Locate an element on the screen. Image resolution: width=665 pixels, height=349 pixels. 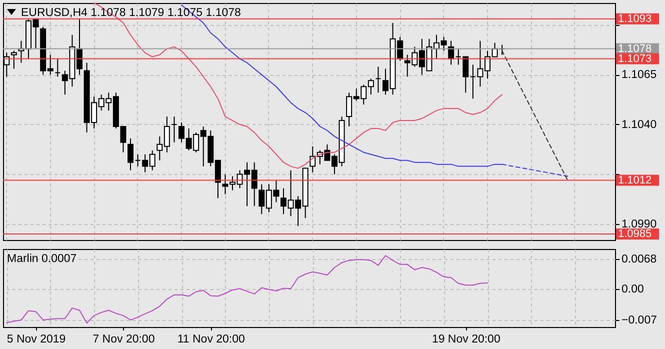
x-tick-label: 7 Nov 20:00 is located at coordinates (123, 340).